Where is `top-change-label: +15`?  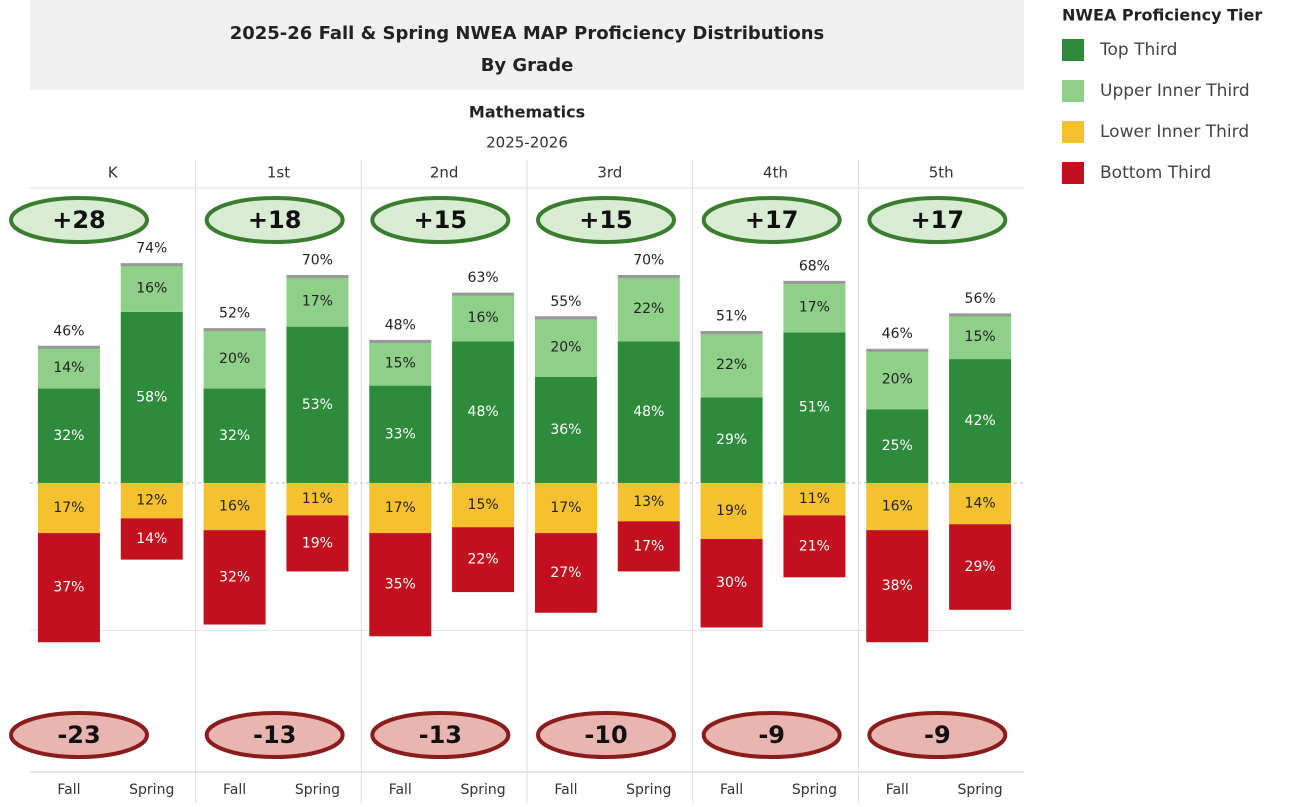
top-change-label: +15 is located at coordinates (441, 220).